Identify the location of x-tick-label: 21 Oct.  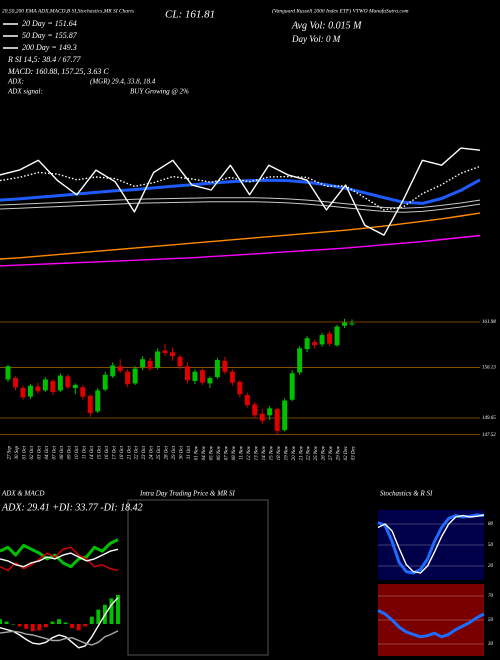
(129, 452).